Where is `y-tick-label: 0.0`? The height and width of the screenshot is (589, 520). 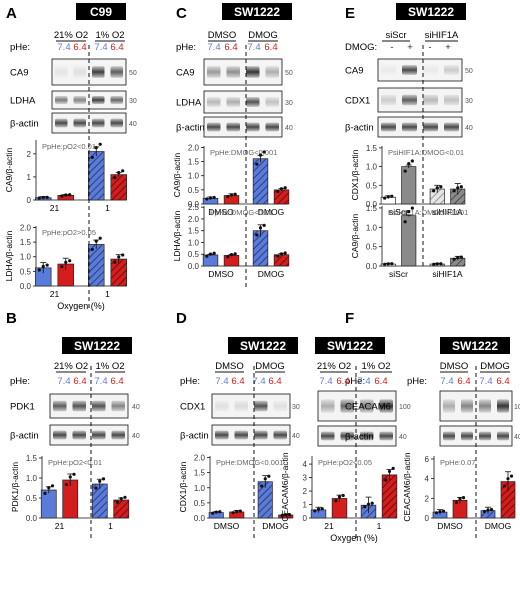 y-tick-label: 0.0 is located at coordinates (194, 204).